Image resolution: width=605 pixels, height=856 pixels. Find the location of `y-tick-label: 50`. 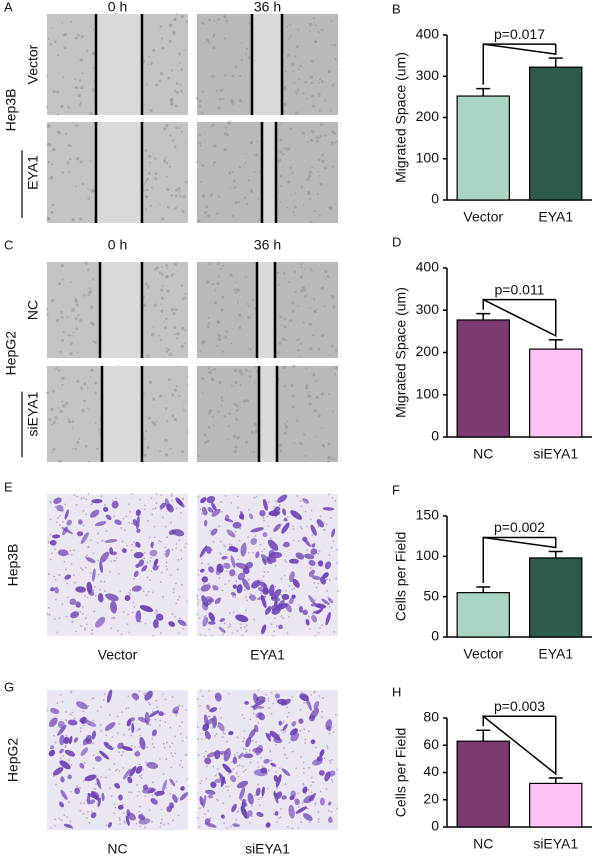

y-tick-label: 50 is located at coordinates (431, 595).